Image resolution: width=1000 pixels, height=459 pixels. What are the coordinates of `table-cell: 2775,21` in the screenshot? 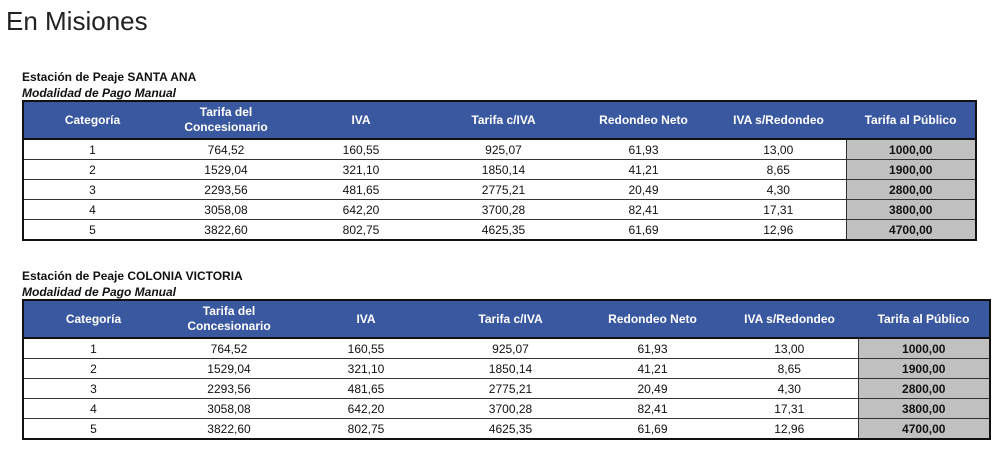 It's located at (510, 388).